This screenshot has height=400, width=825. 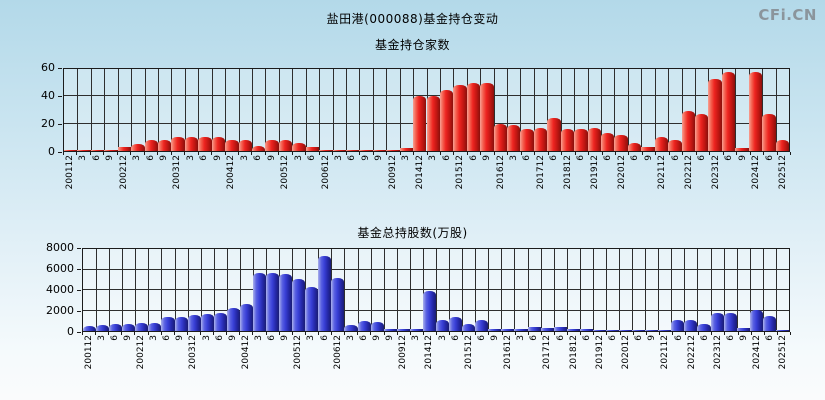 What do you see at coordinates (626, 352) in the screenshot?
I see `x-axis-label: 202012` at bounding box center [626, 352].